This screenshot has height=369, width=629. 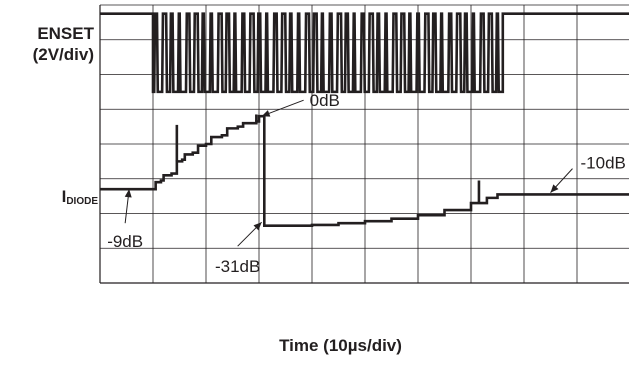 What do you see at coordinates (63, 54) in the screenshot?
I see `enset-label-line2: (2V/div)` at bounding box center [63, 54].